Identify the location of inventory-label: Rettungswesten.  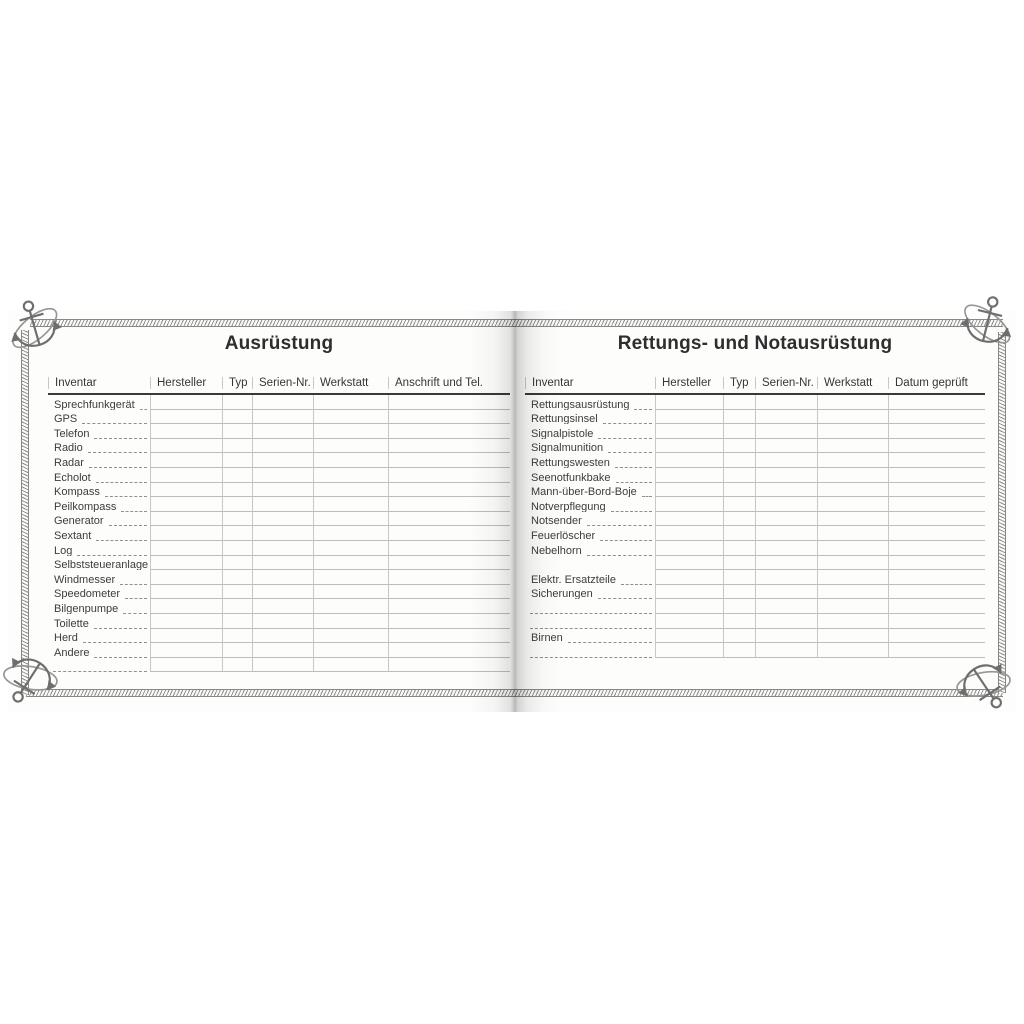
(570, 462).